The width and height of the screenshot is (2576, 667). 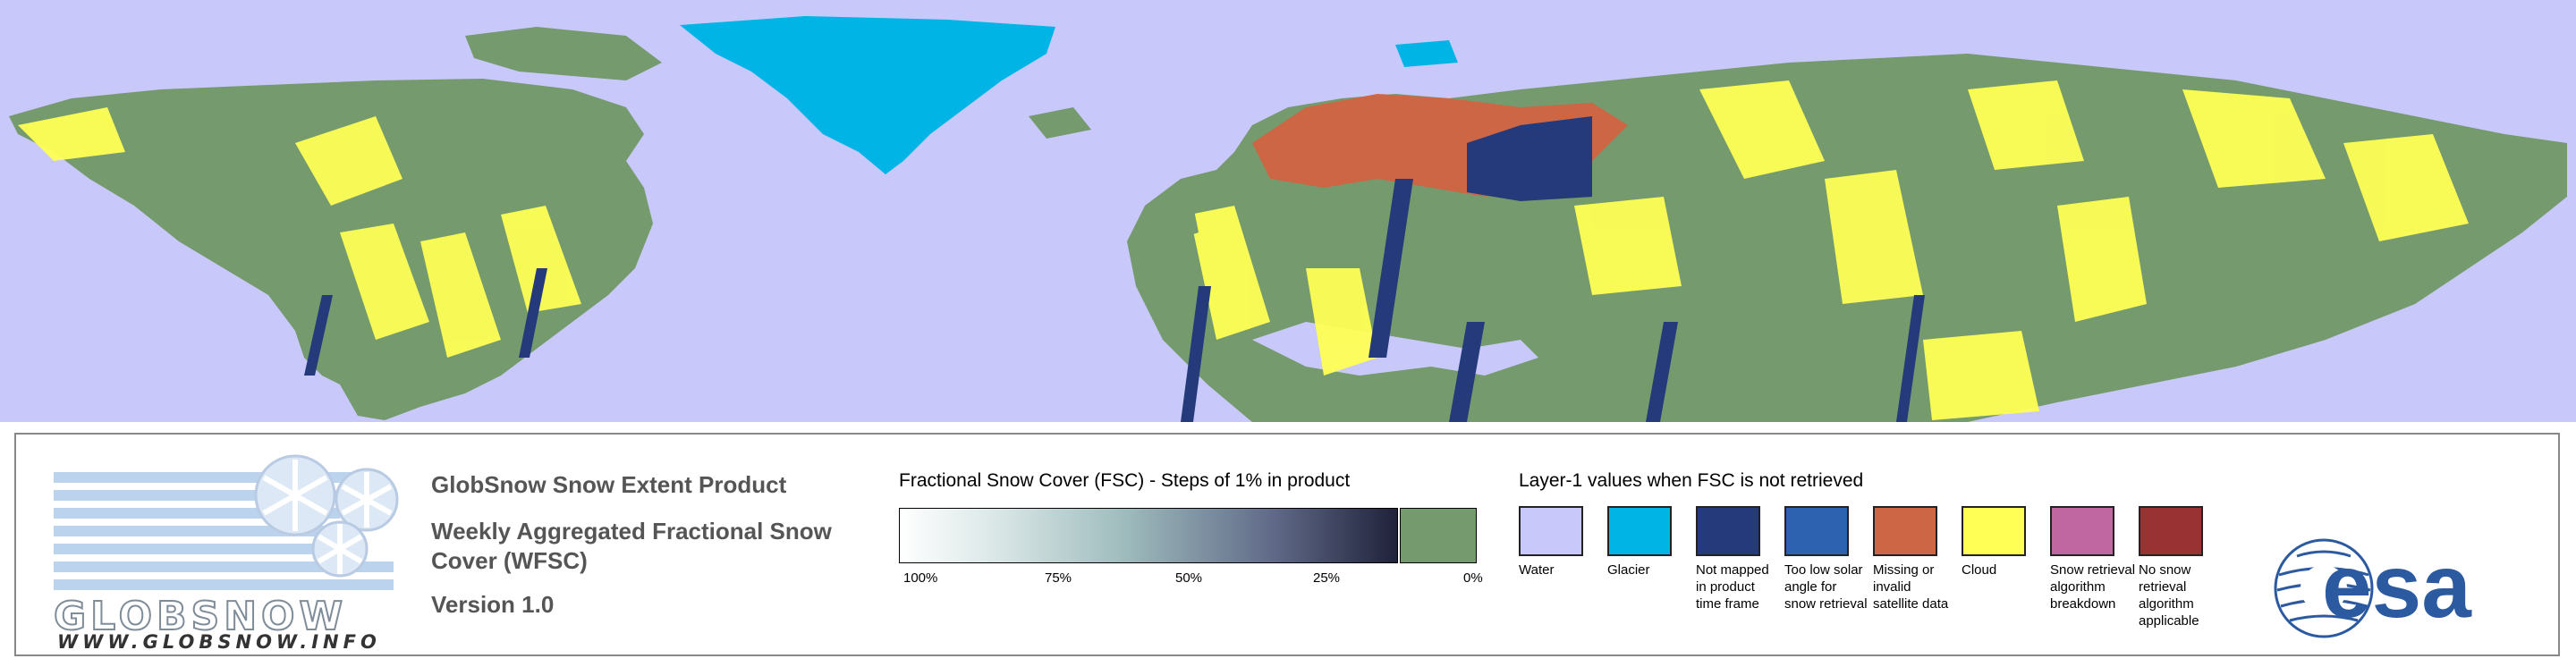 What do you see at coordinates (1732, 587) in the screenshot?
I see `label-not-mapped: Not mapped in product time frame` at bounding box center [1732, 587].